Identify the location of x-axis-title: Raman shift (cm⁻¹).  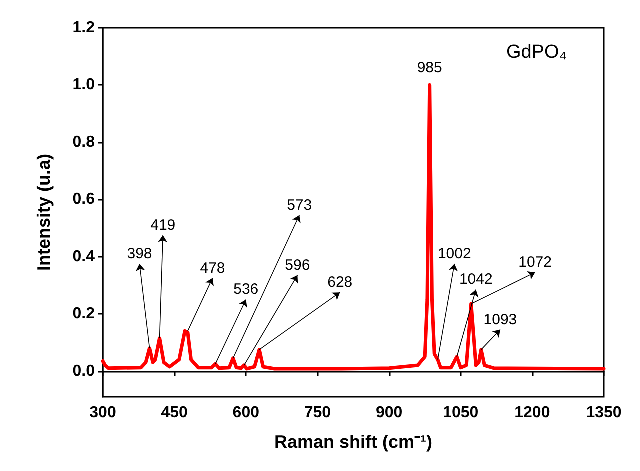
(353, 442).